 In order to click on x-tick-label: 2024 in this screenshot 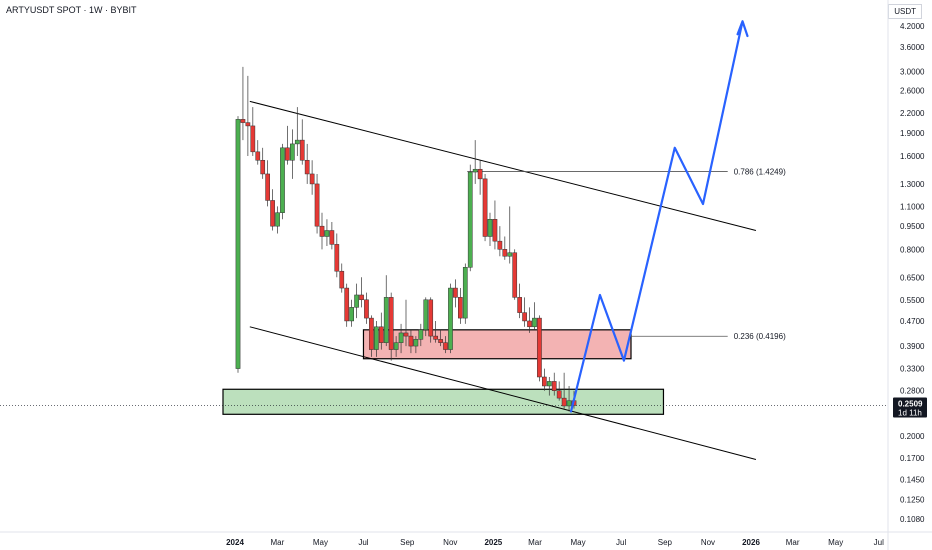, I will do `click(235, 542)`.